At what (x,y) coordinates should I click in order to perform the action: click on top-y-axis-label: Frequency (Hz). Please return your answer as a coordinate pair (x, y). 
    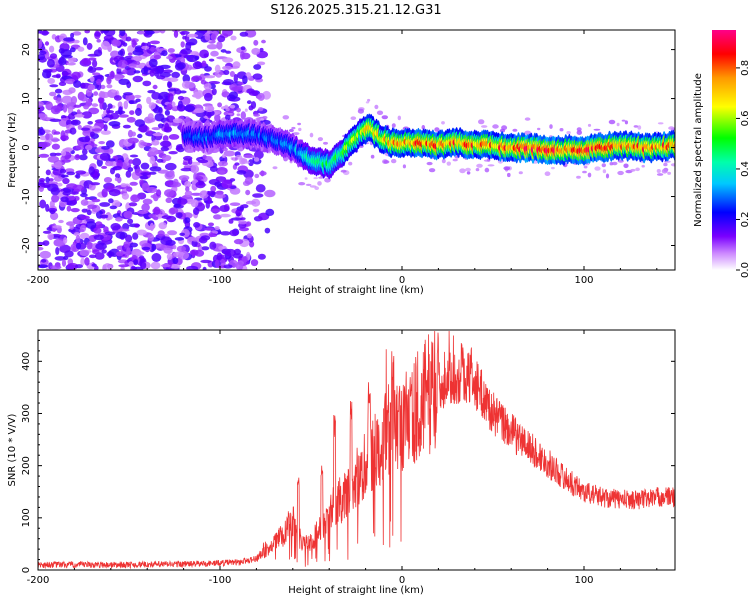
    Looking at the image, I should click on (12, 150).